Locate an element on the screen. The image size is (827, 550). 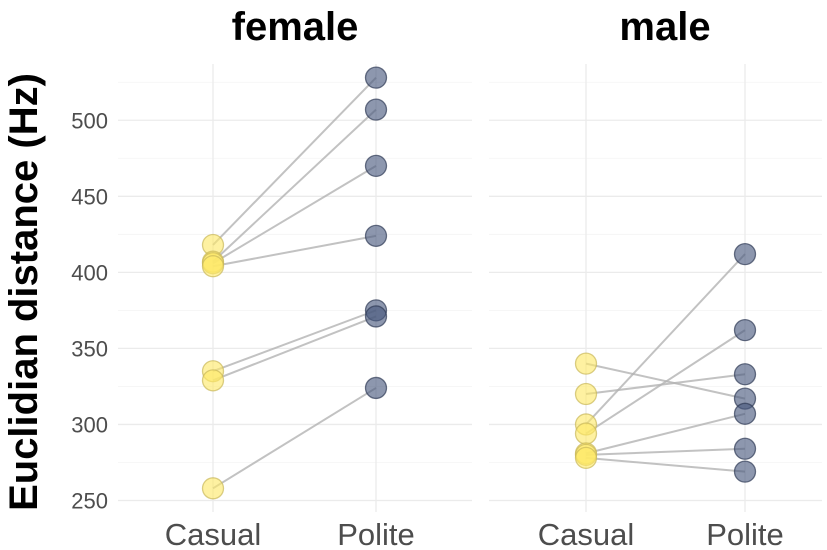
y-axis-title: Euclidian distance (Hz) is located at coordinates (24, 292).